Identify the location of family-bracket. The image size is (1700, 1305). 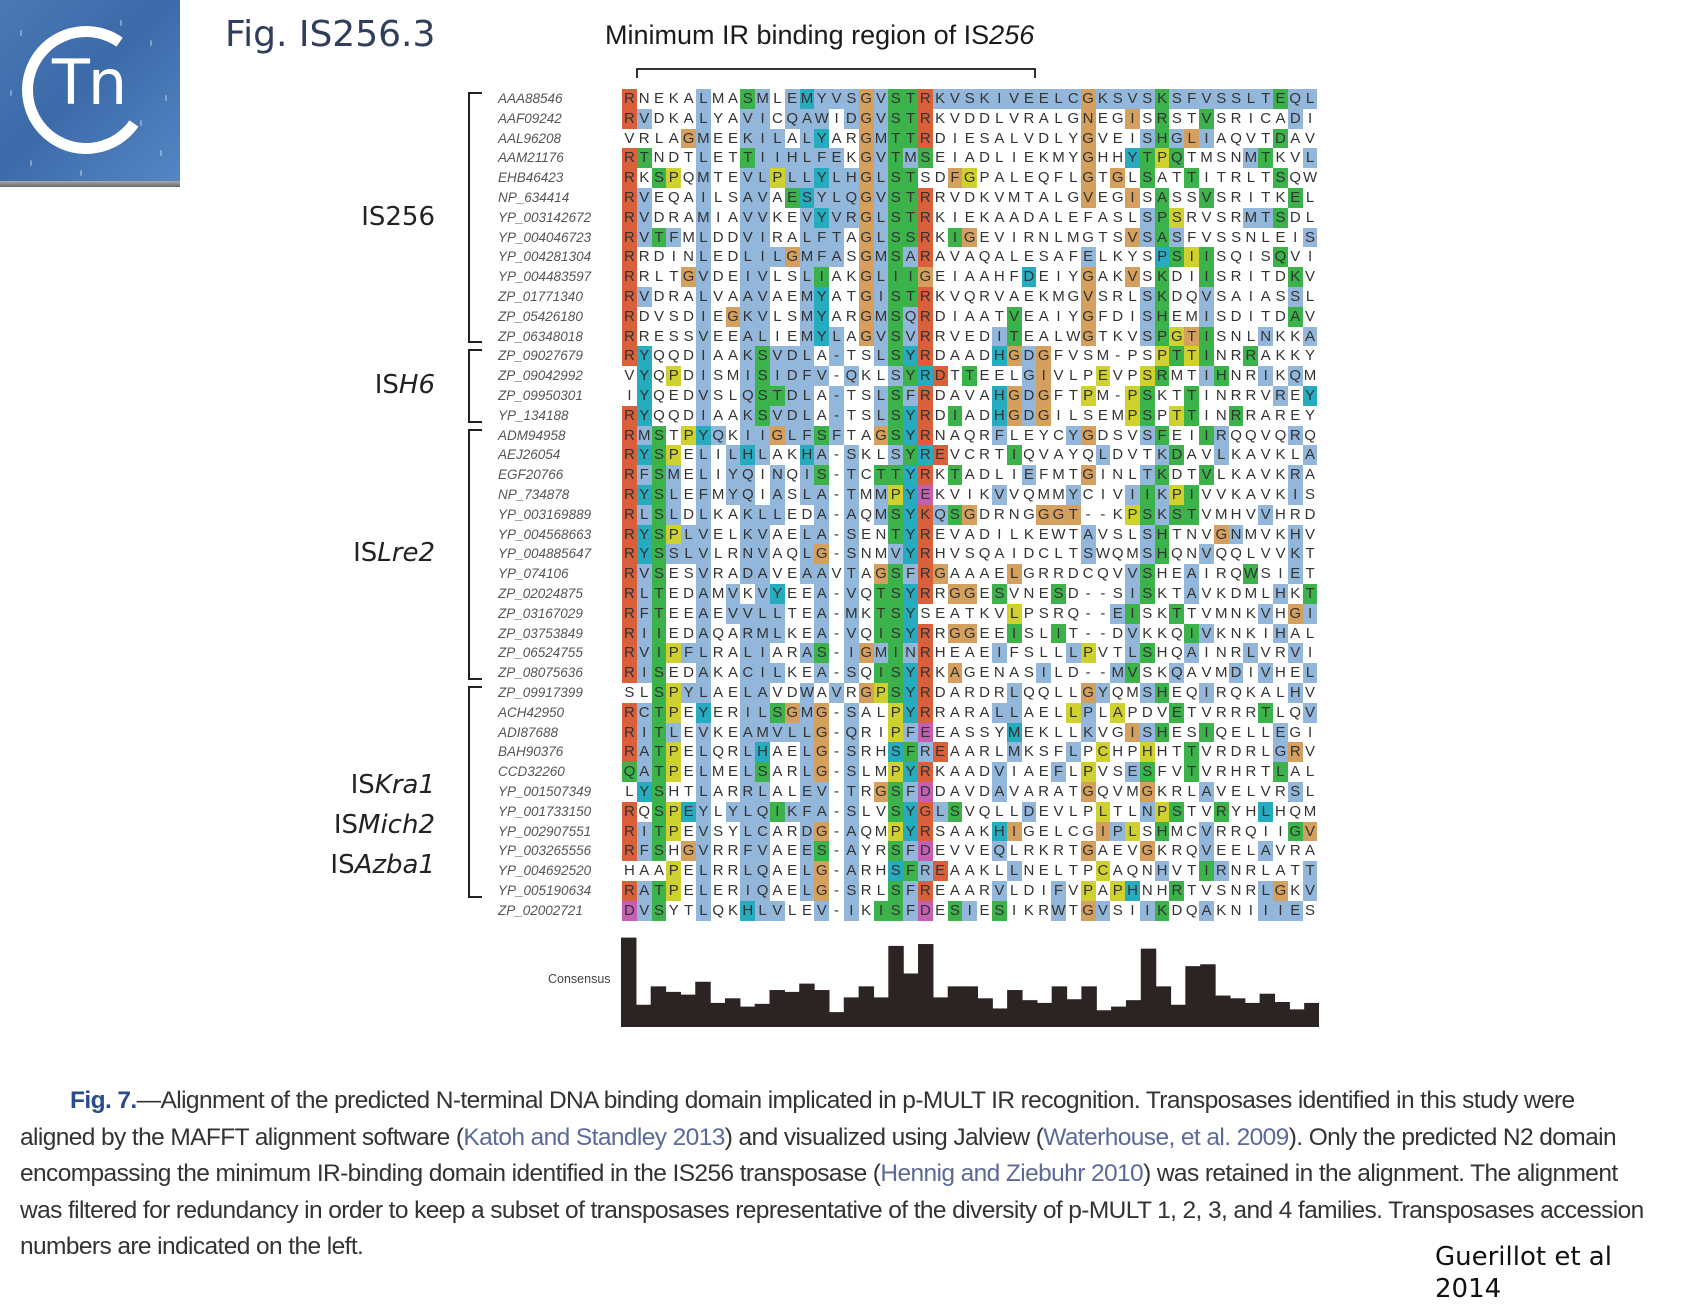
(475, 218).